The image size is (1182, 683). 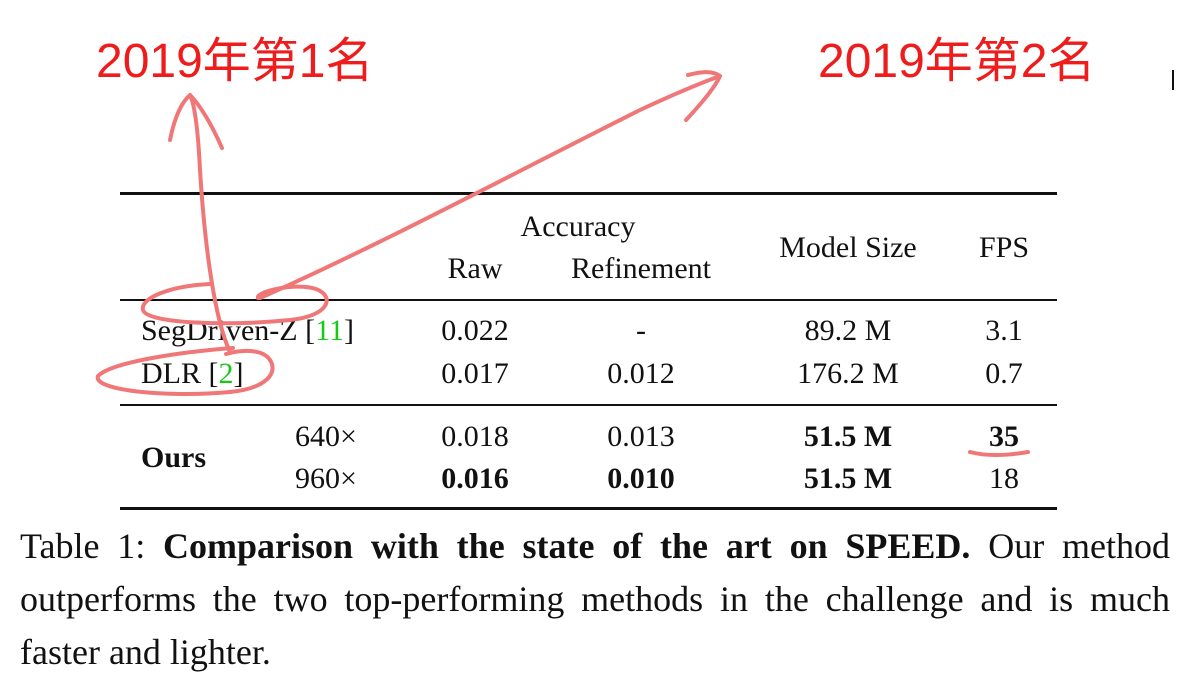 What do you see at coordinates (848, 373) in the screenshot?
I see `table-cell-model-size: 176.2 M` at bounding box center [848, 373].